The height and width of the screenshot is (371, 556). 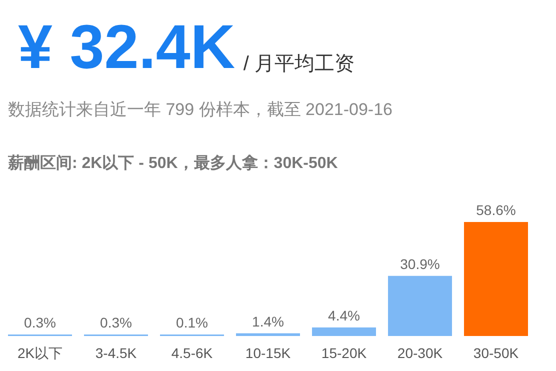 I want to click on data-label: 1.4%, so click(x=268, y=321).